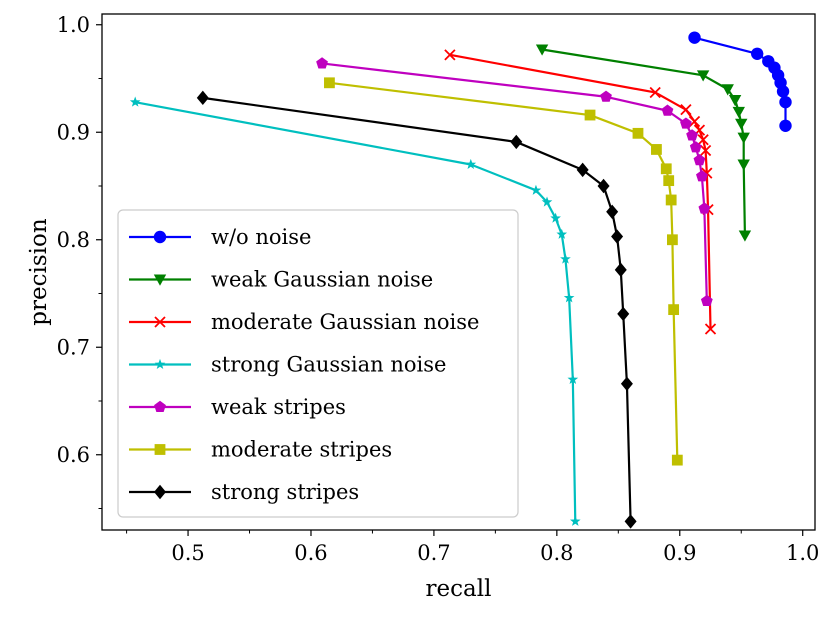 The image size is (830, 623). What do you see at coordinates (322, 280) in the screenshot?
I see `legend-label: weak Gaussian noise` at bounding box center [322, 280].